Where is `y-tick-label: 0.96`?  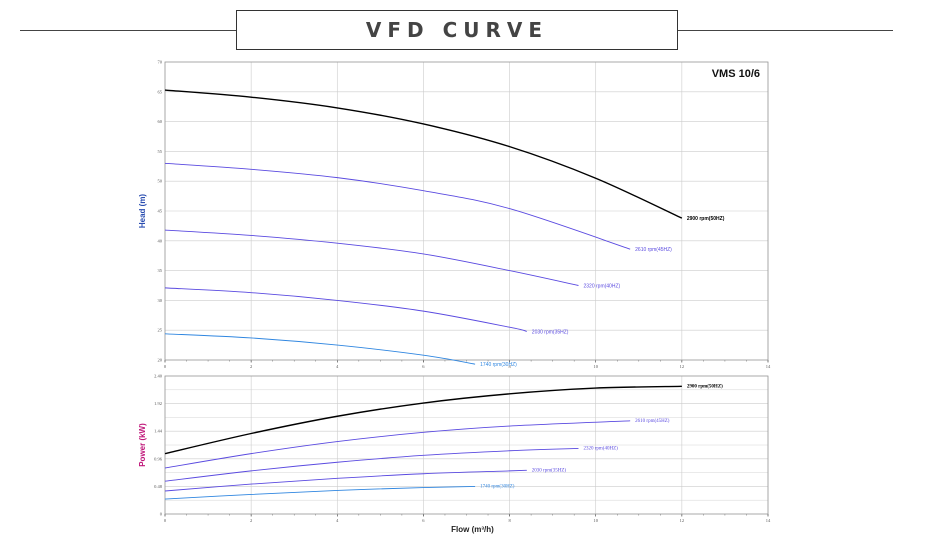
y-tick-label: 0.96 is located at coordinates (158, 458).